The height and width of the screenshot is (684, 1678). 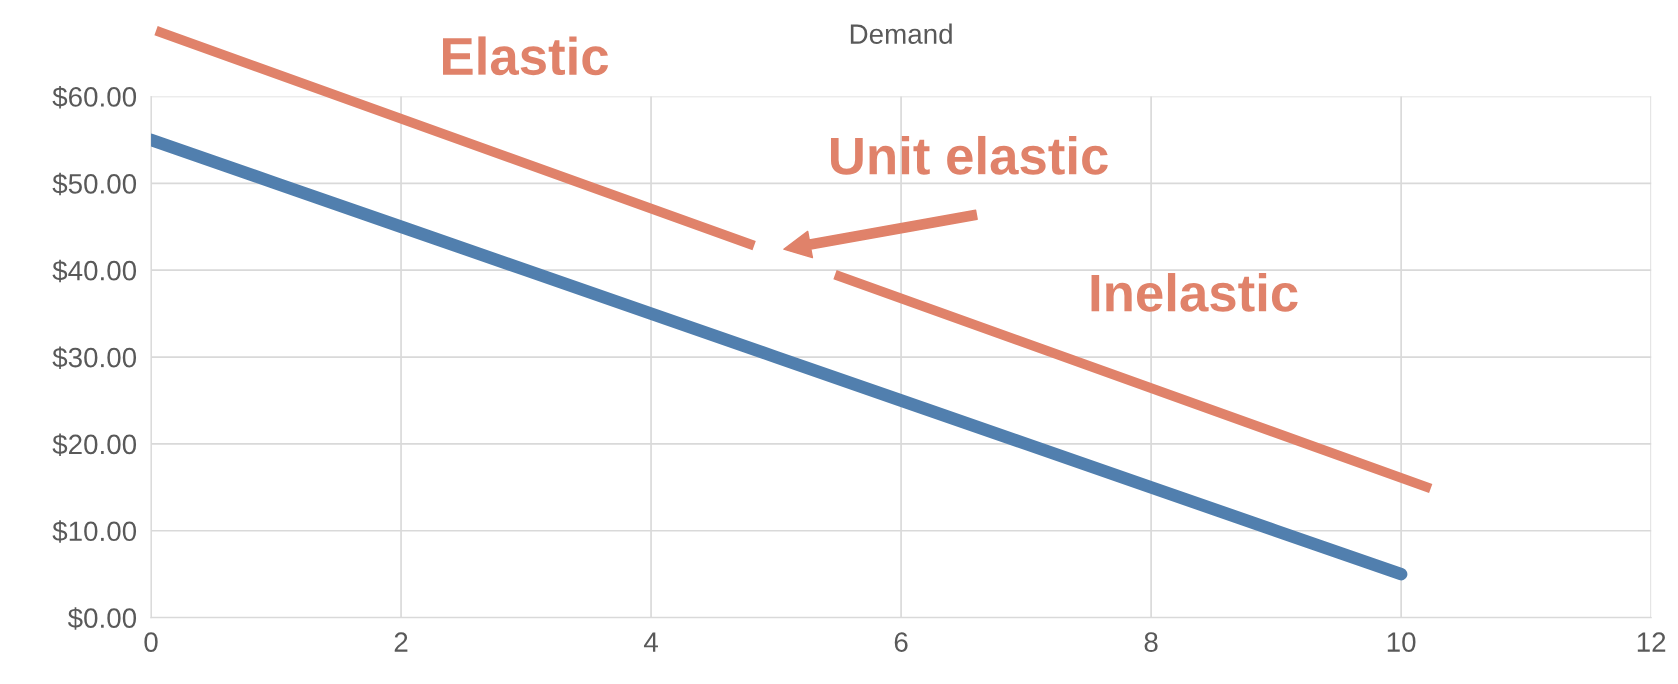 I want to click on y-tick-label: $0.00, so click(x=102, y=618).